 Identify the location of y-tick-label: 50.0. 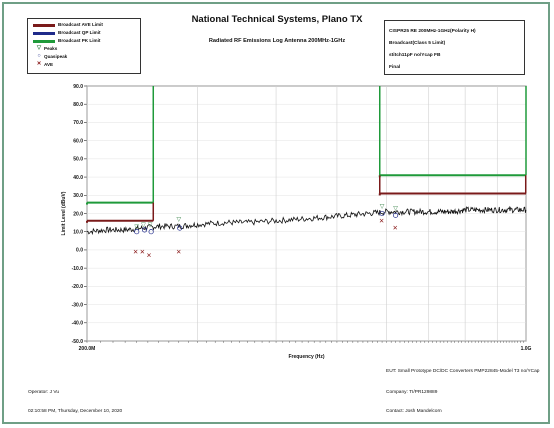
(78, 160).